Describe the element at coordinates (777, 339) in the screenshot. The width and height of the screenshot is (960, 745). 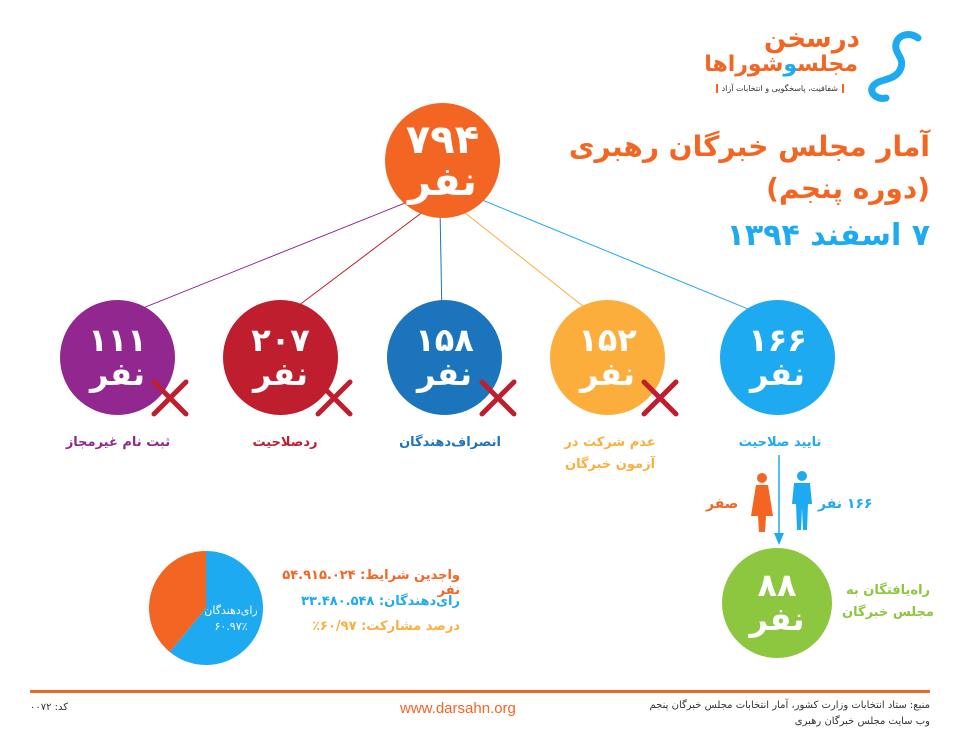
I see `approved-number: ۱۶۶` at that location.